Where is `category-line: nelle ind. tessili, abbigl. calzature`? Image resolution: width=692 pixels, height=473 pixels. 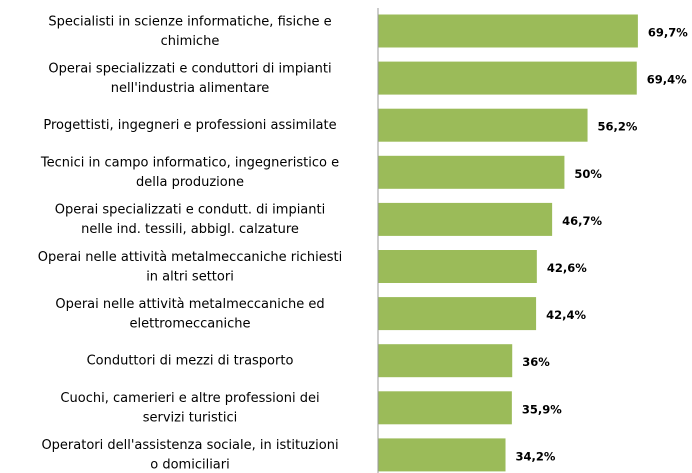 category-line: nelle ind. tessili, abbigl. calzature is located at coordinates (190, 229).